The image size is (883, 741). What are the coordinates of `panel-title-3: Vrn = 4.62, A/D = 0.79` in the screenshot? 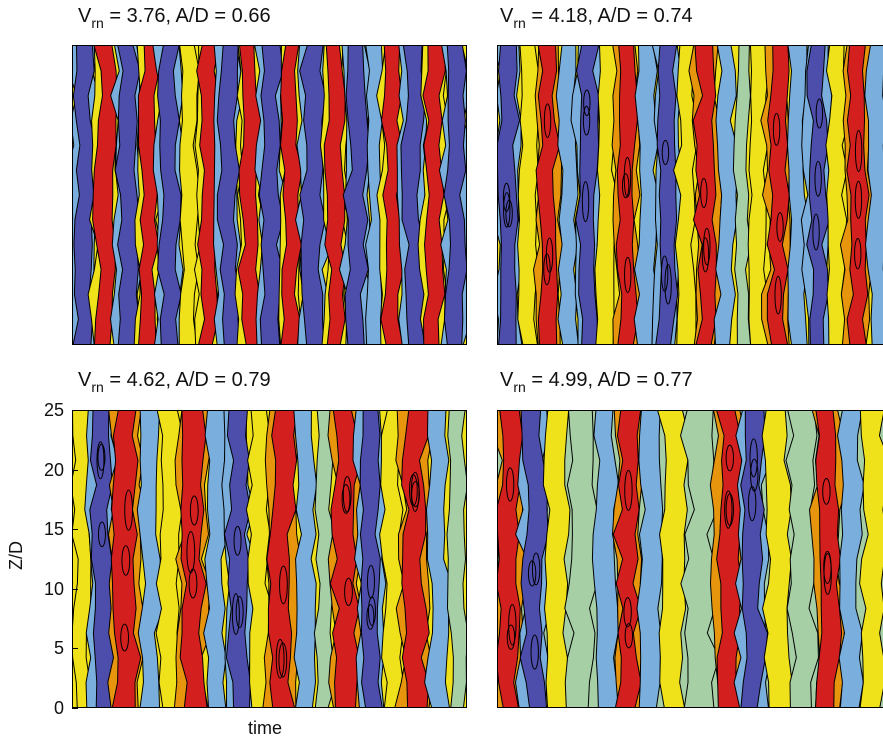 It's located at (174, 382).